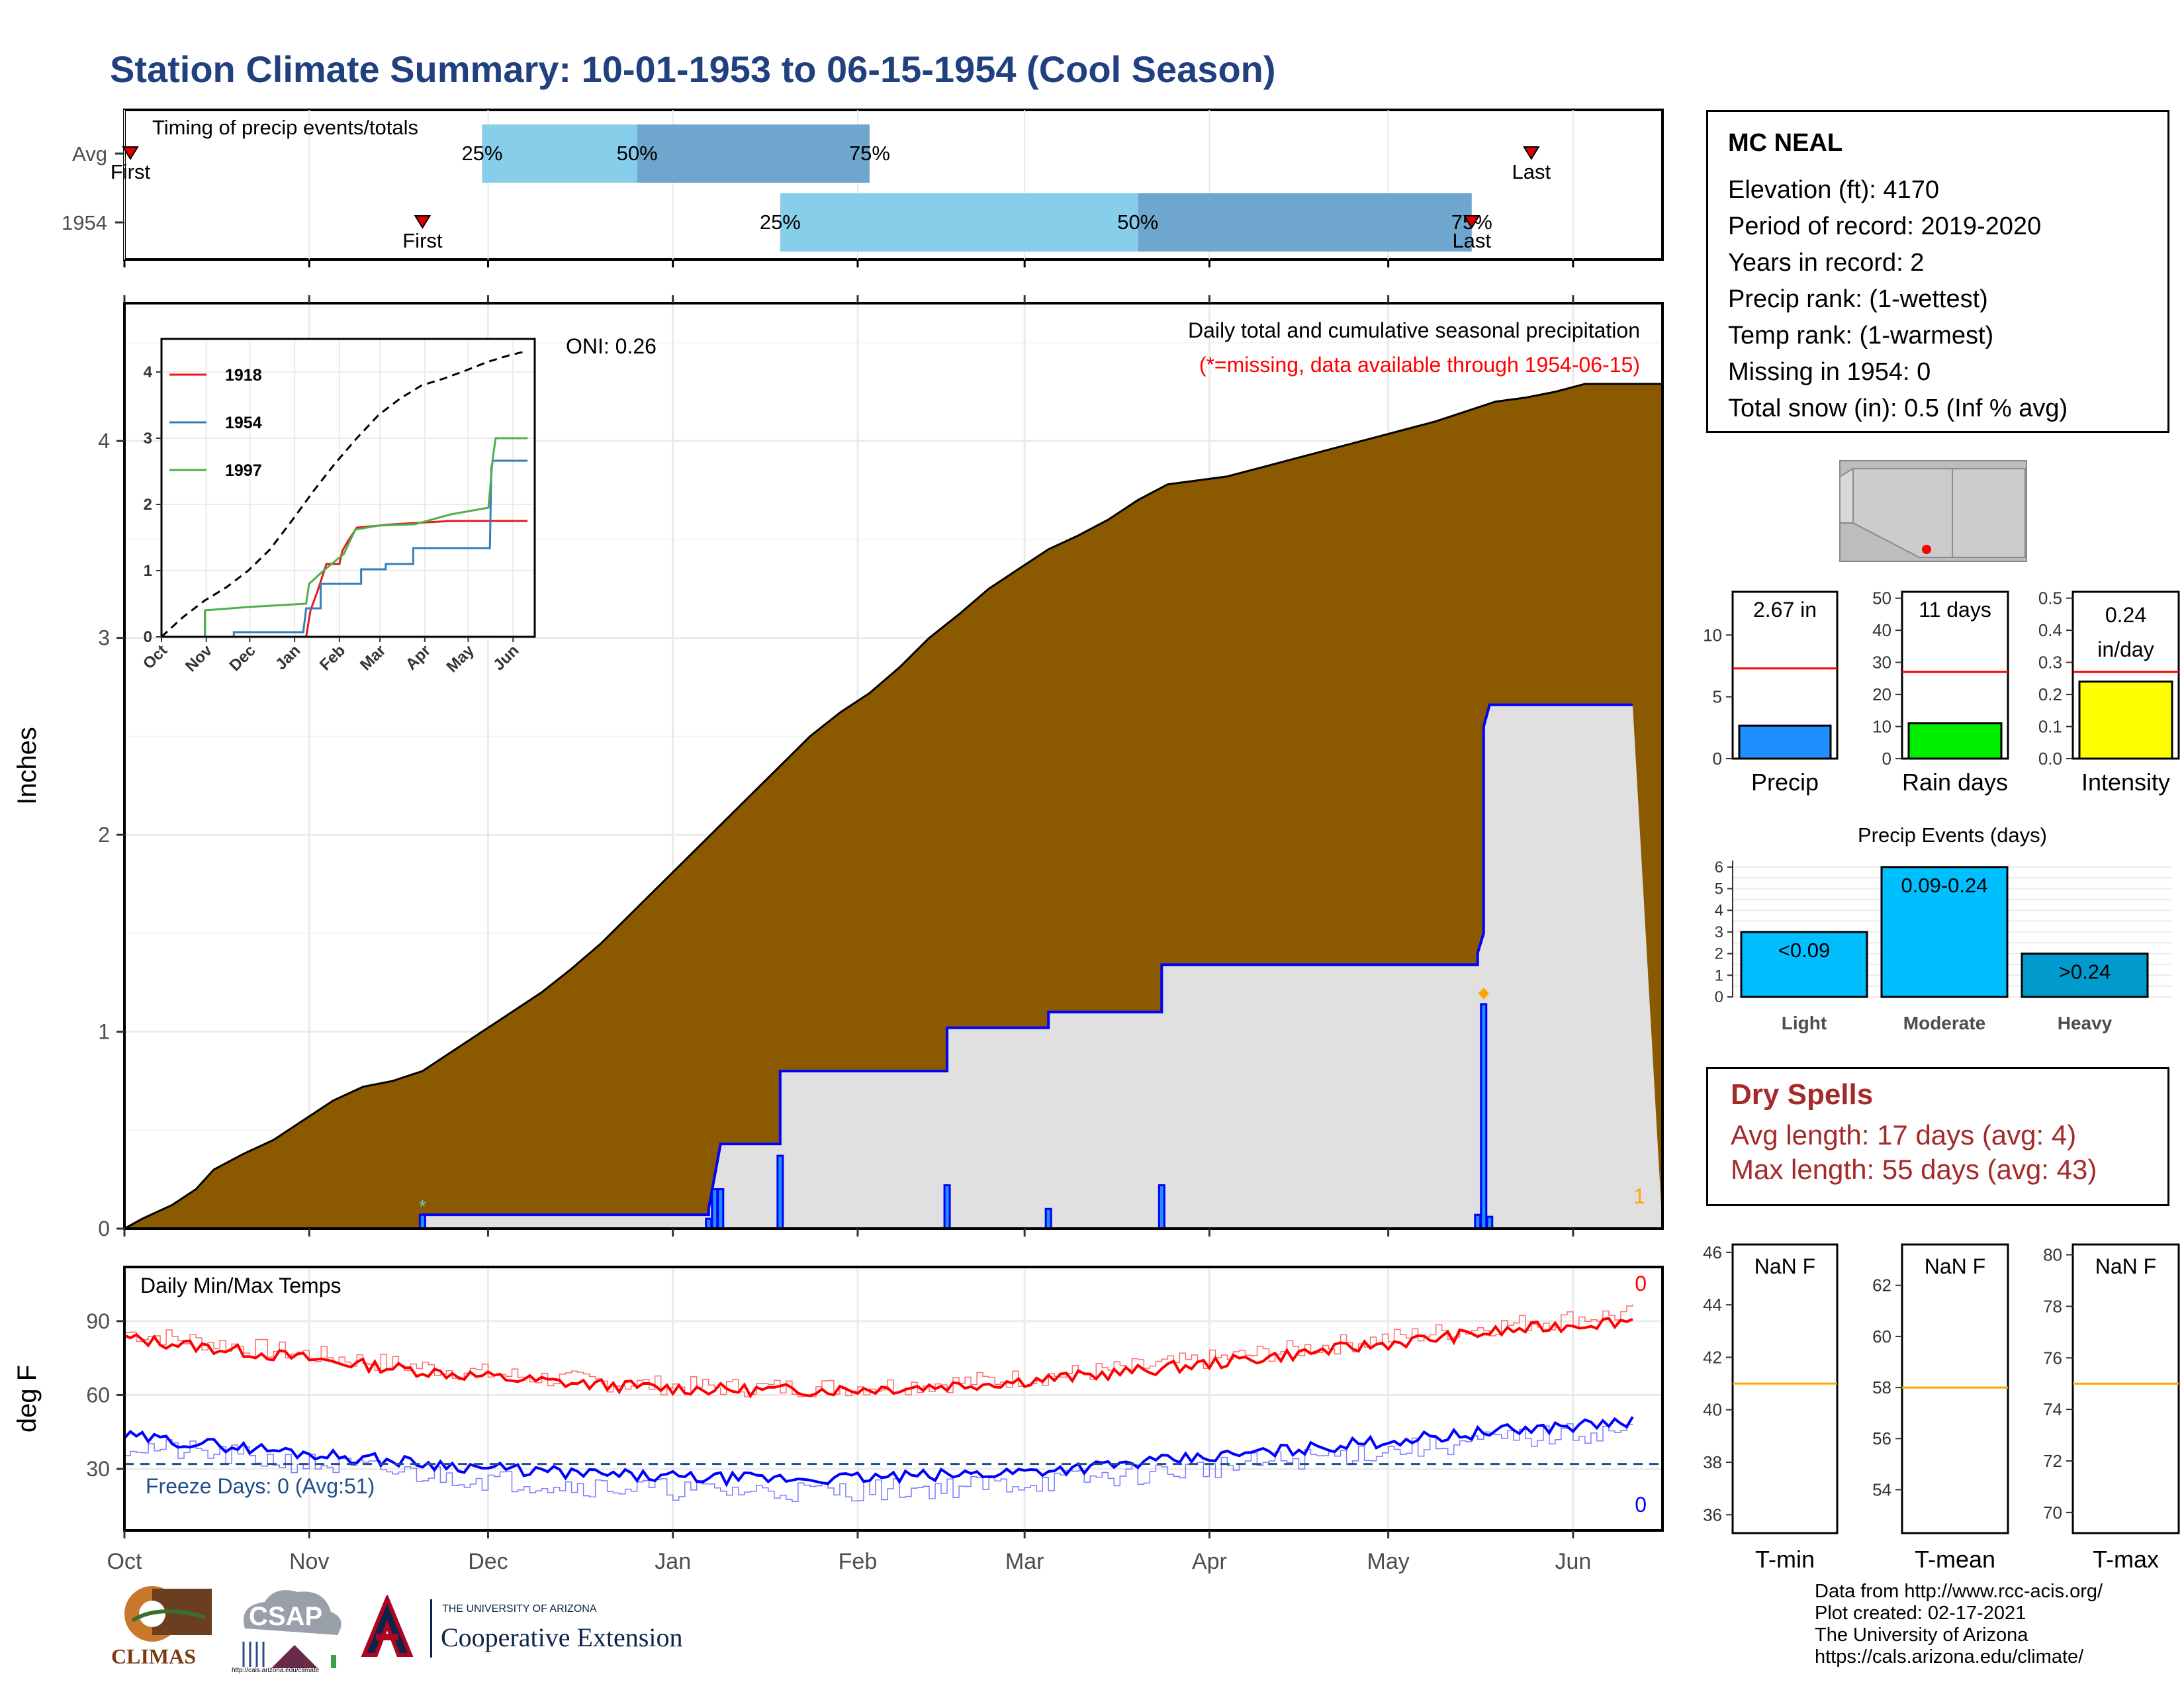 Image resolution: width=2184 pixels, height=1688 pixels. What do you see at coordinates (1881, 1387) in the screenshot?
I see `tsum-tick-label-1-58: 58` at bounding box center [1881, 1387].